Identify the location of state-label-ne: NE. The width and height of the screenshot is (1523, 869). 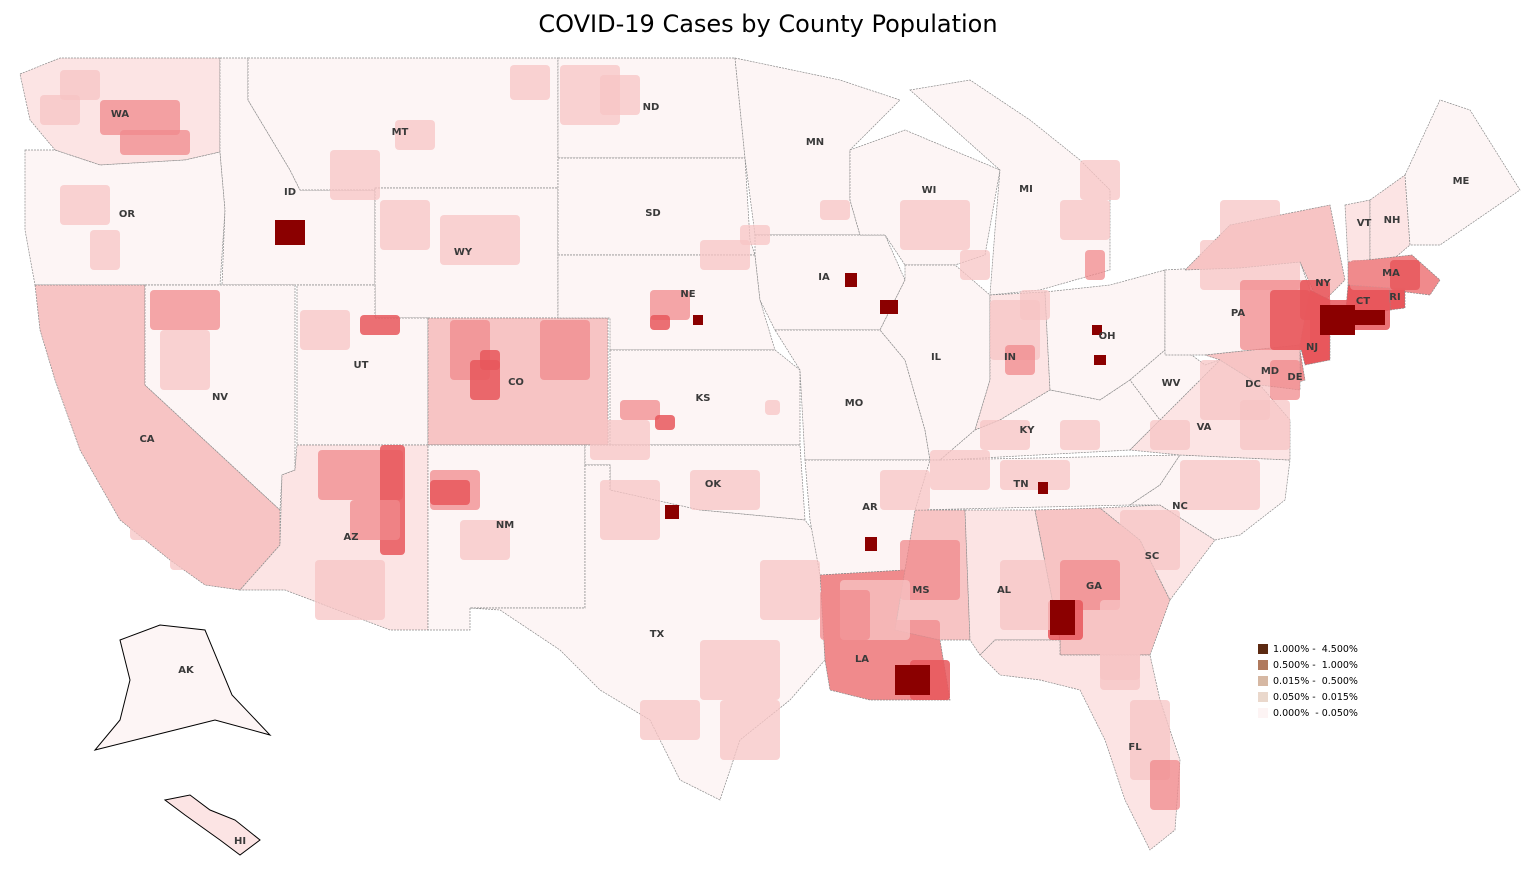
(687, 294).